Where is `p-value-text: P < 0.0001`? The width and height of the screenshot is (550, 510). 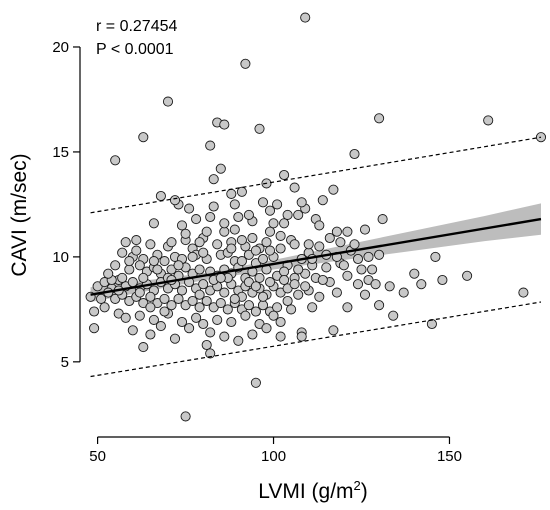 p-value-text: P < 0.0001 is located at coordinates (135, 49).